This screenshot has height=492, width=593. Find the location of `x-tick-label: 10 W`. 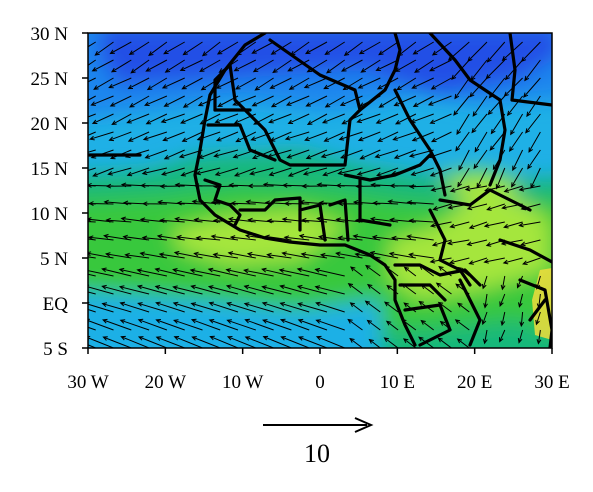

x-tick-label: 10 W is located at coordinates (242, 382).